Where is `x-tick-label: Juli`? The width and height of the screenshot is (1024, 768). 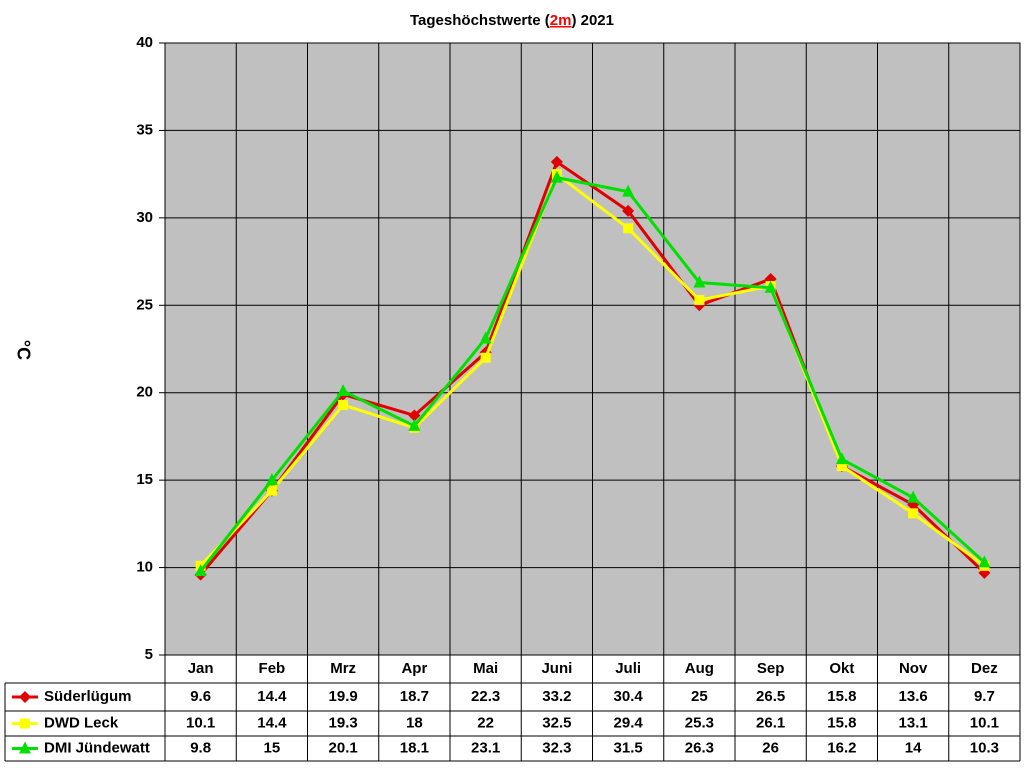 x-tick-label: Juli is located at coordinates (628, 668).